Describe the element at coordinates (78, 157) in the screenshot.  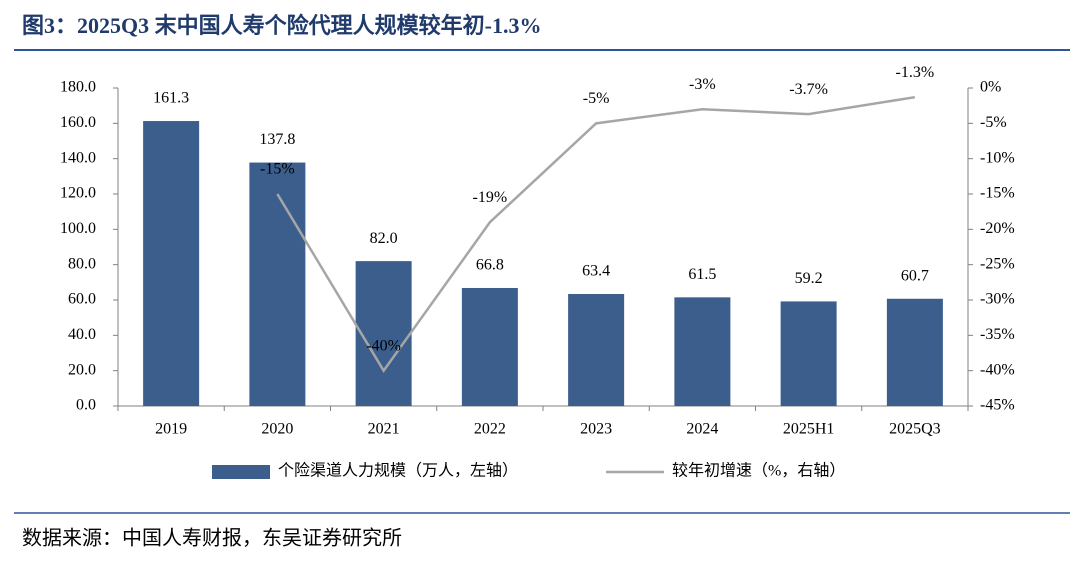
I see `y-tick-label: 140.0` at that location.